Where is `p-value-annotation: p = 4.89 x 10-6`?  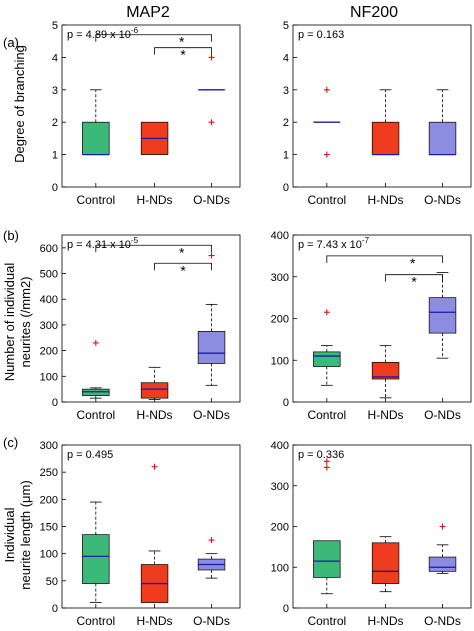
p-value-annotation: p = 4.89 x 10-6 is located at coordinates (103, 33).